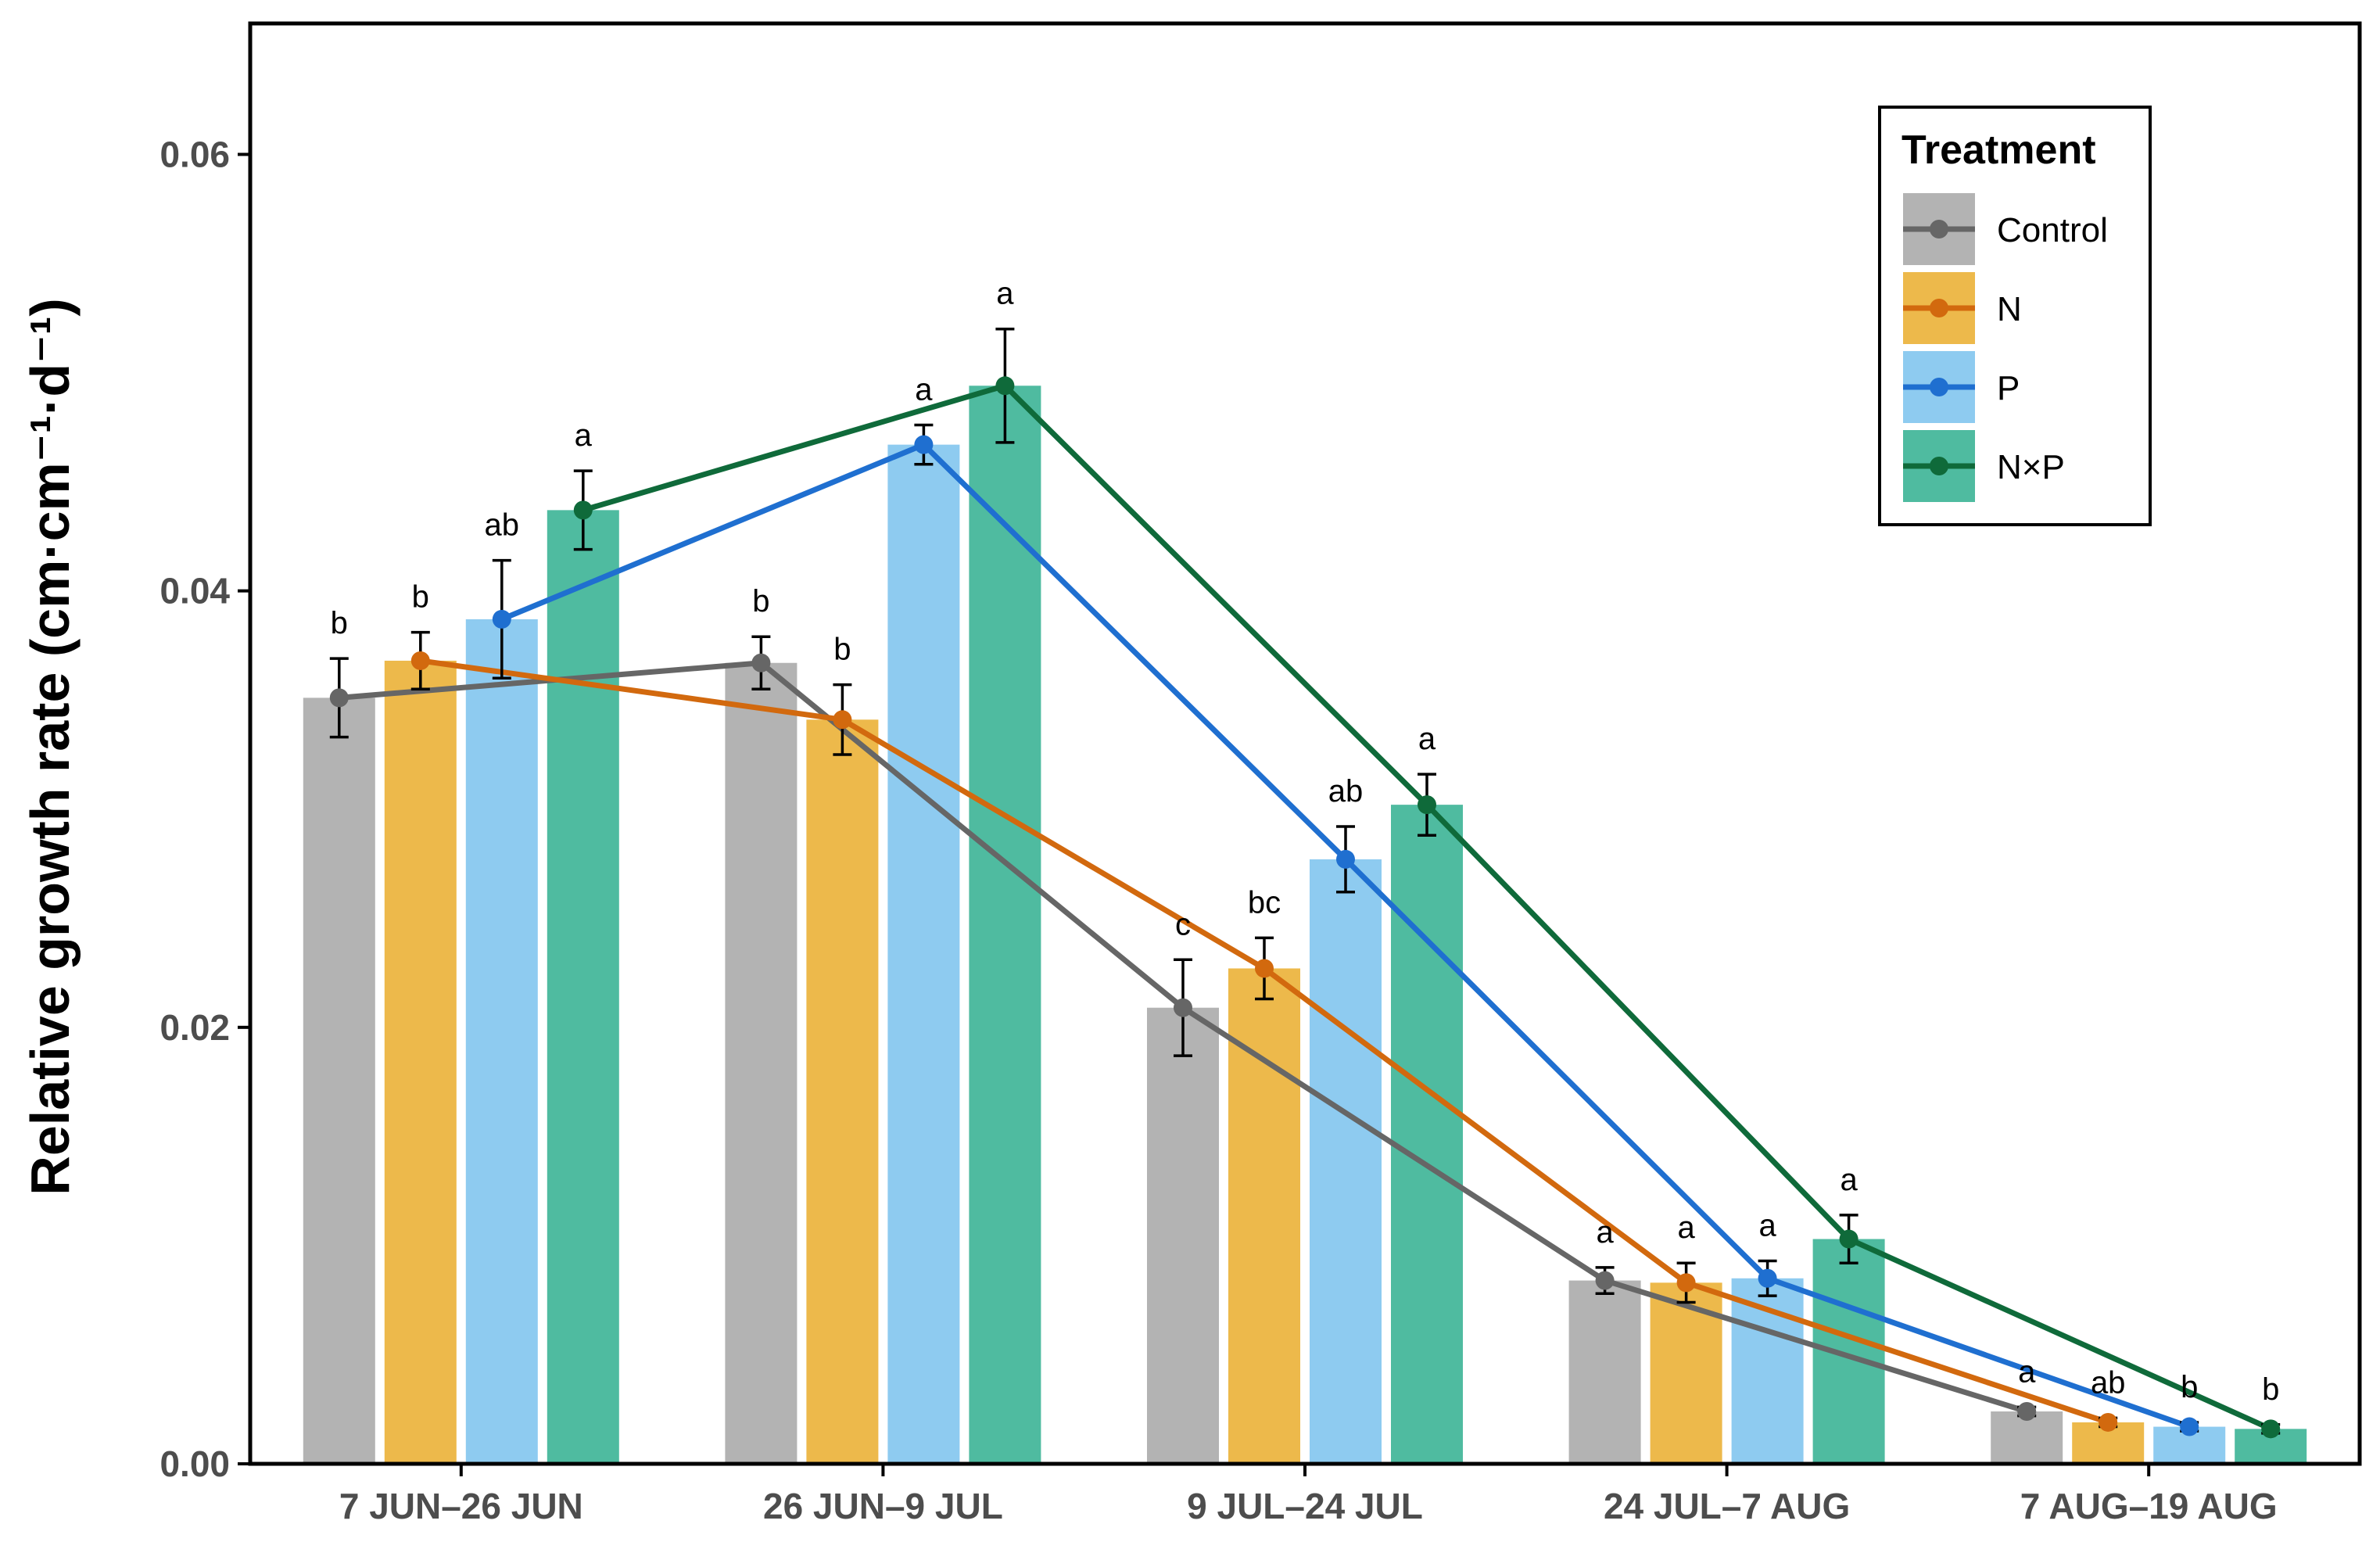 The image size is (2380, 1560). Describe the element at coordinates (2009, 309) in the screenshot. I see `legend-label: N` at that location.